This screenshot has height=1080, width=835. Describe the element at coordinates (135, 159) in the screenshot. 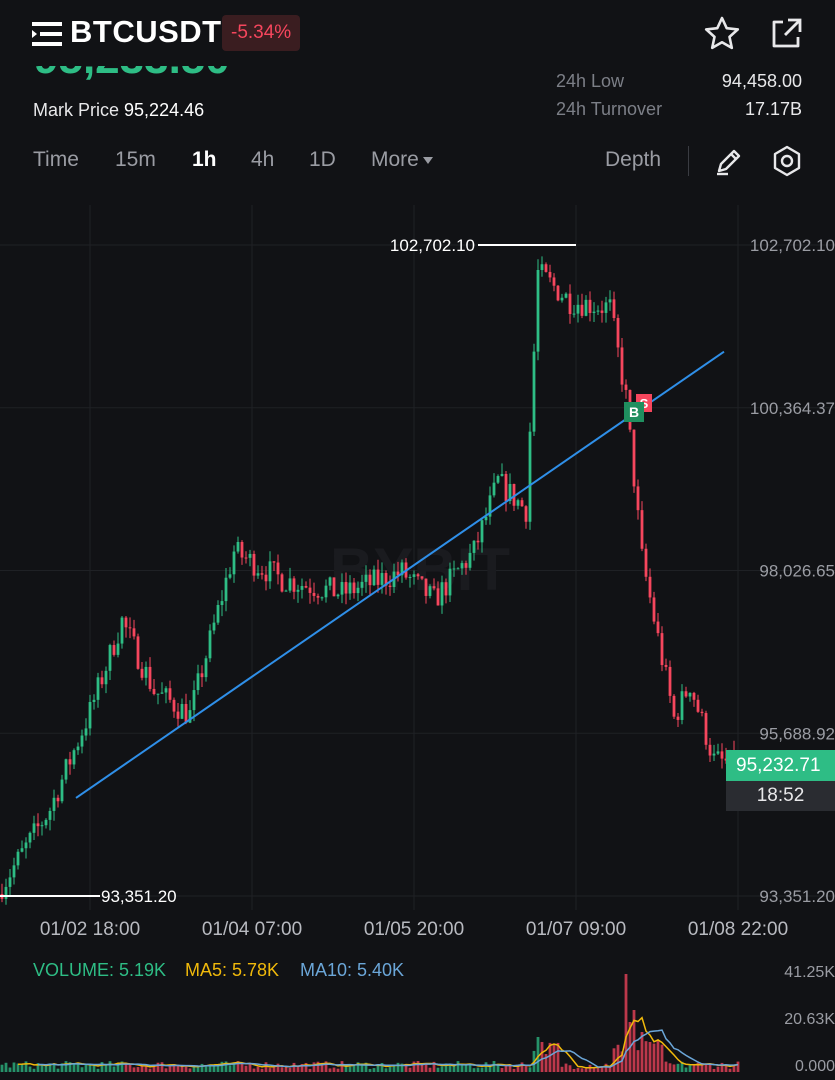

I see `interval-15m: 15m` at that location.